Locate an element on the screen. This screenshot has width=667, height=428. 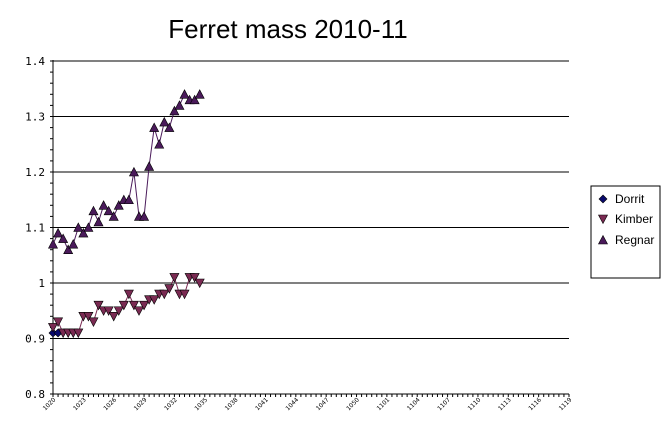
series-layer is located at coordinates (126, 214).